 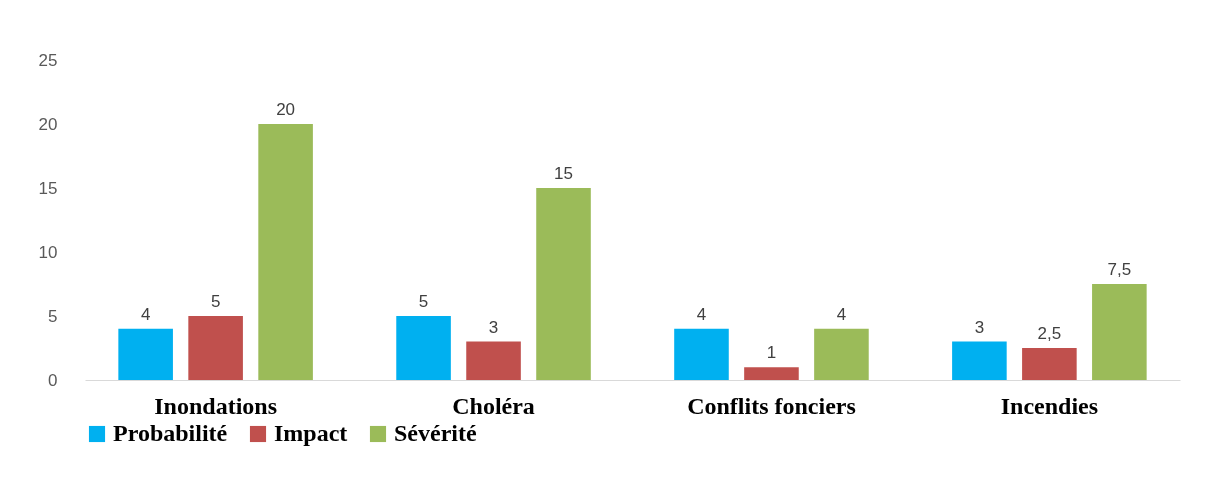 I want to click on x-tick-label: Choléra, so click(x=493, y=405).